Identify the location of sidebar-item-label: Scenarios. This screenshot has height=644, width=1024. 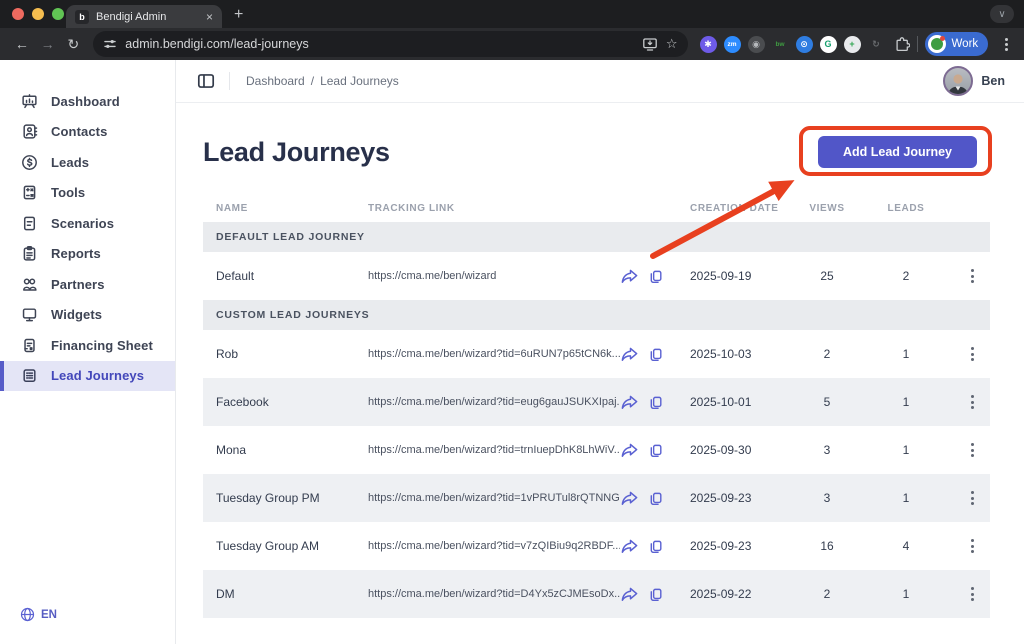
(83, 223).